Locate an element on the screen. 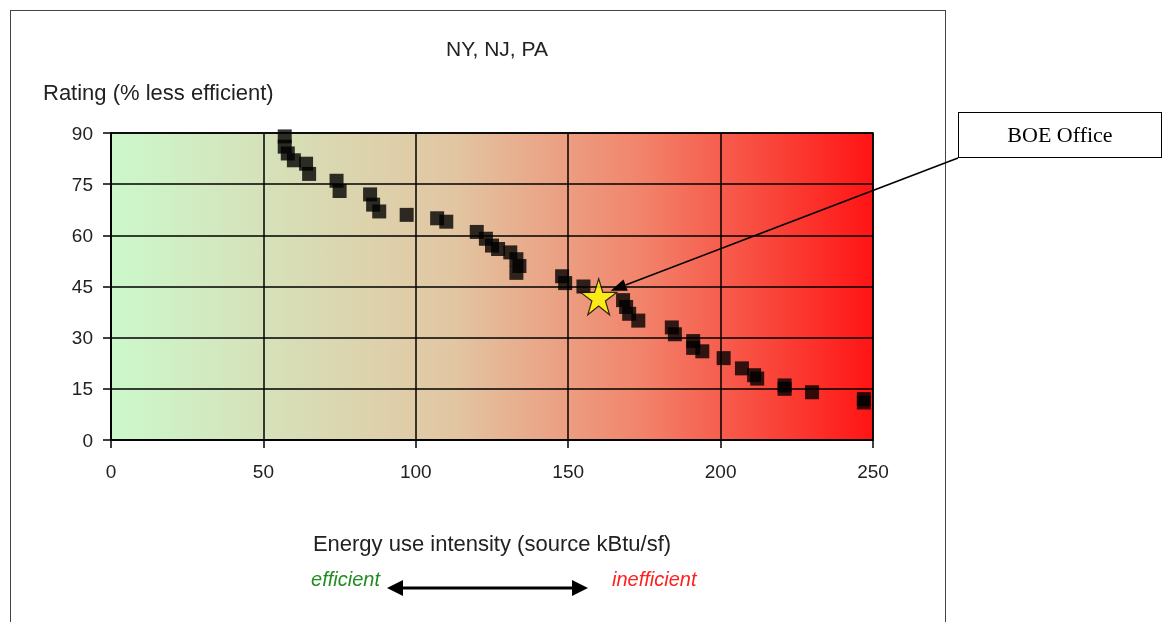 This screenshot has width=1168, height=622. x-tick-label: 150 is located at coordinates (568, 471).